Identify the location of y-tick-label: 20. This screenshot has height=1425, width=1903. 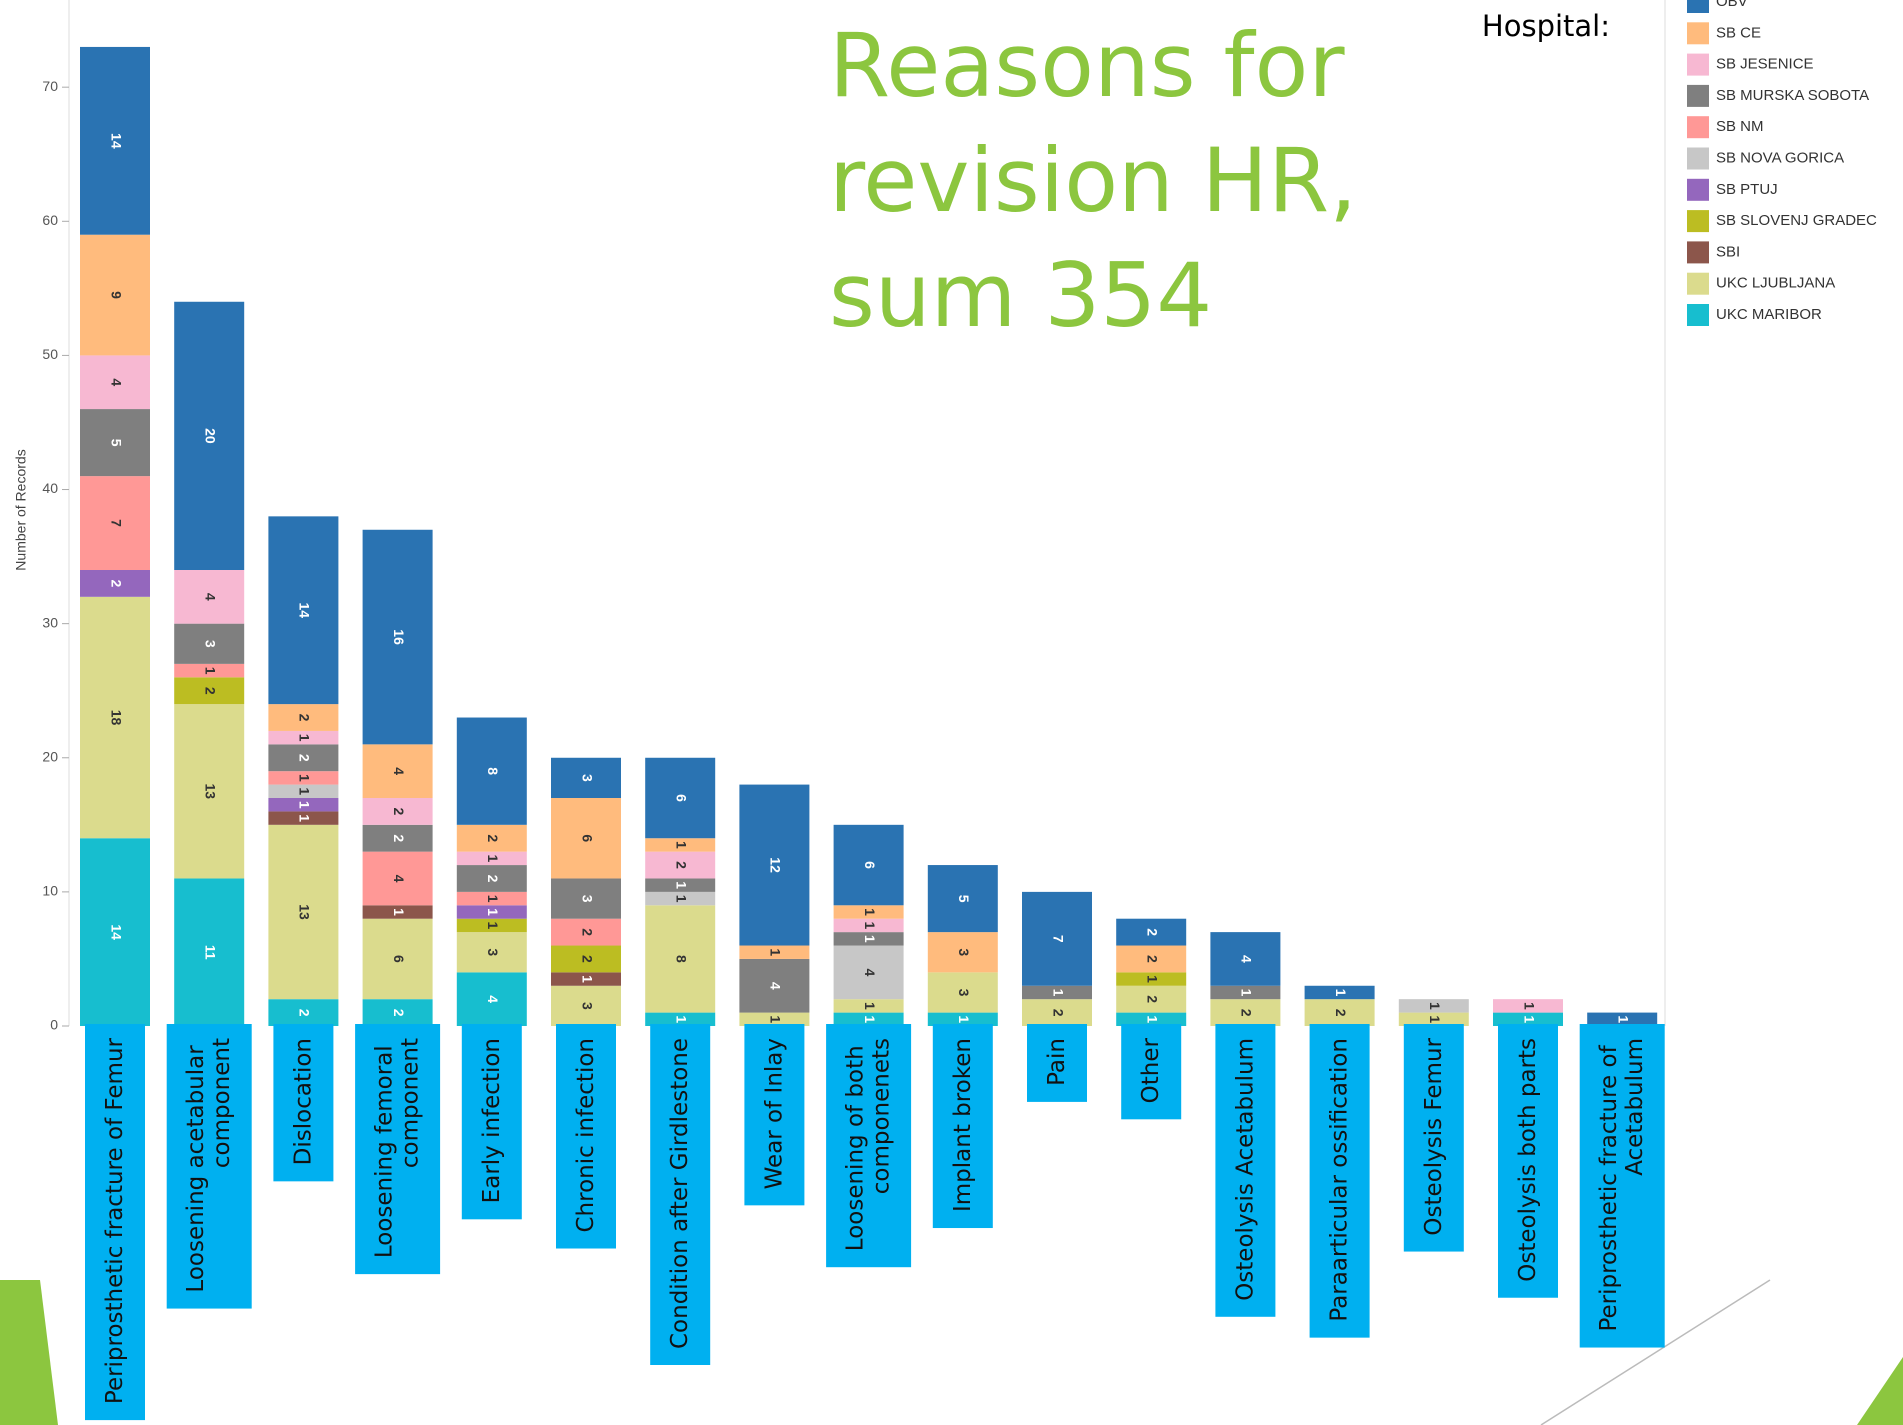
(50, 756).